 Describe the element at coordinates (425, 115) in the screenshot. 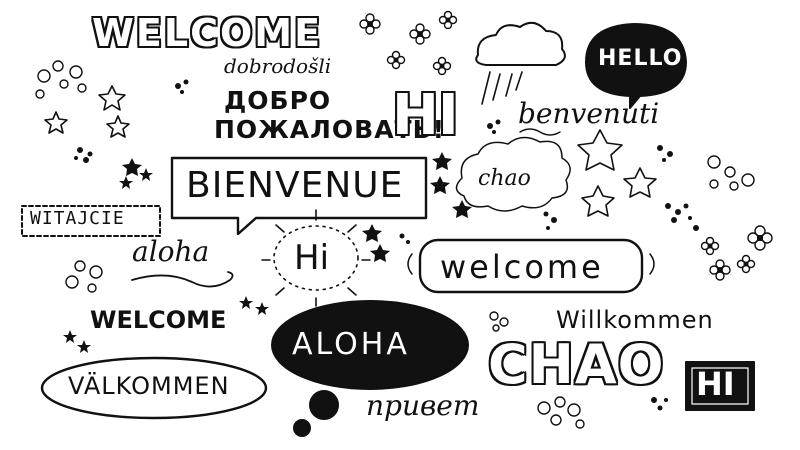

I see `hi-block-letters: HI` at that location.